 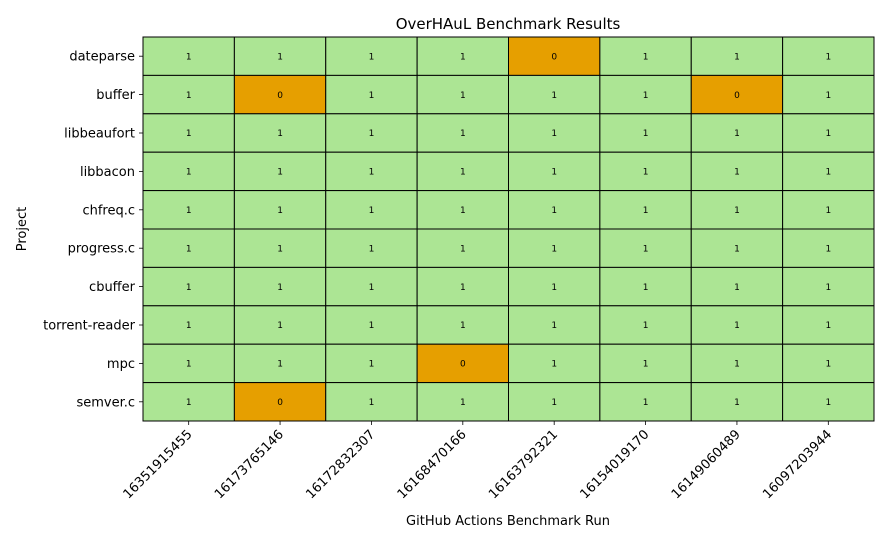 What do you see at coordinates (115, 95) in the screenshot?
I see `y-tick-label: buffer` at bounding box center [115, 95].